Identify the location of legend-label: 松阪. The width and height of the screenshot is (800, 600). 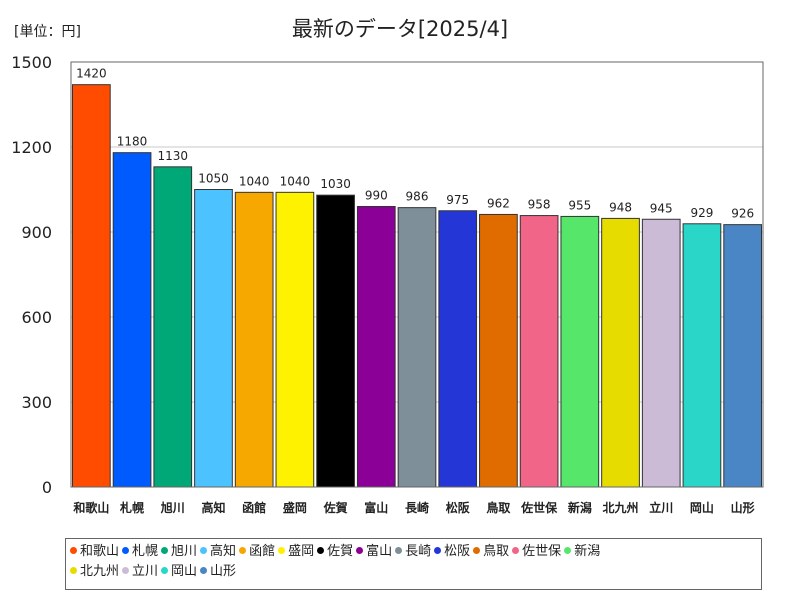
(457, 551).